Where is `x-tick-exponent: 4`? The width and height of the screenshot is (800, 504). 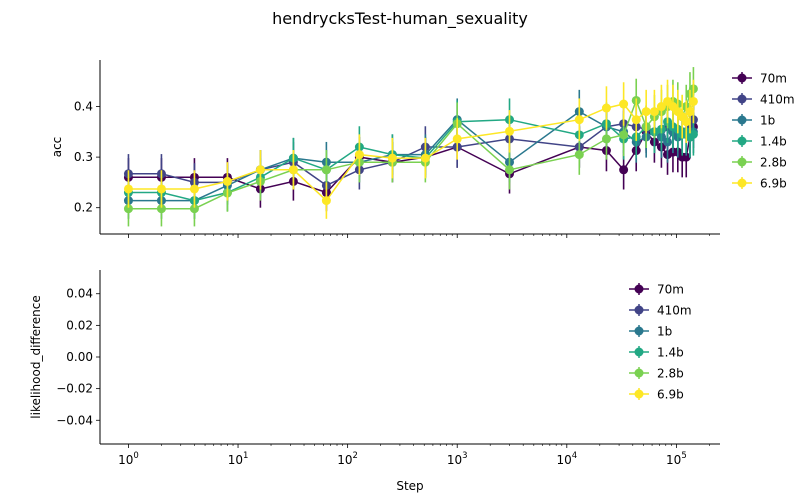 x-tick-exponent: 4 is located at coordinates (574, 456).